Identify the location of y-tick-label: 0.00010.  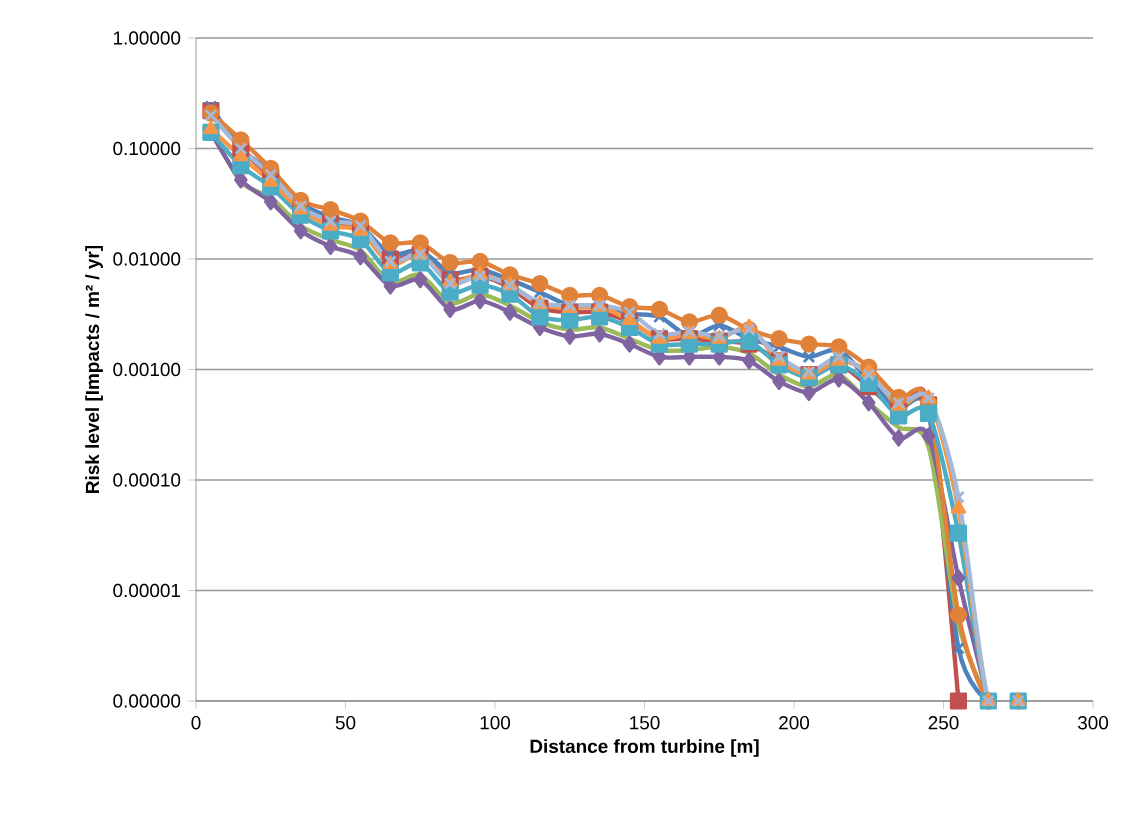
(147, 480).